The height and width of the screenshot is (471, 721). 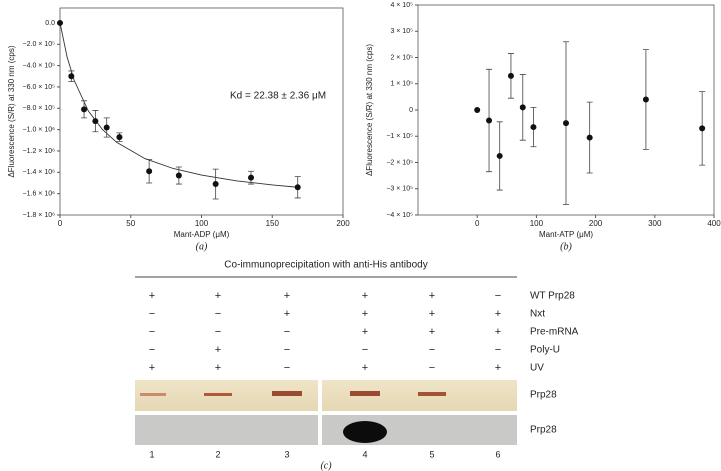 I want to click on lane-number: 2, so click(x=217, y=454).